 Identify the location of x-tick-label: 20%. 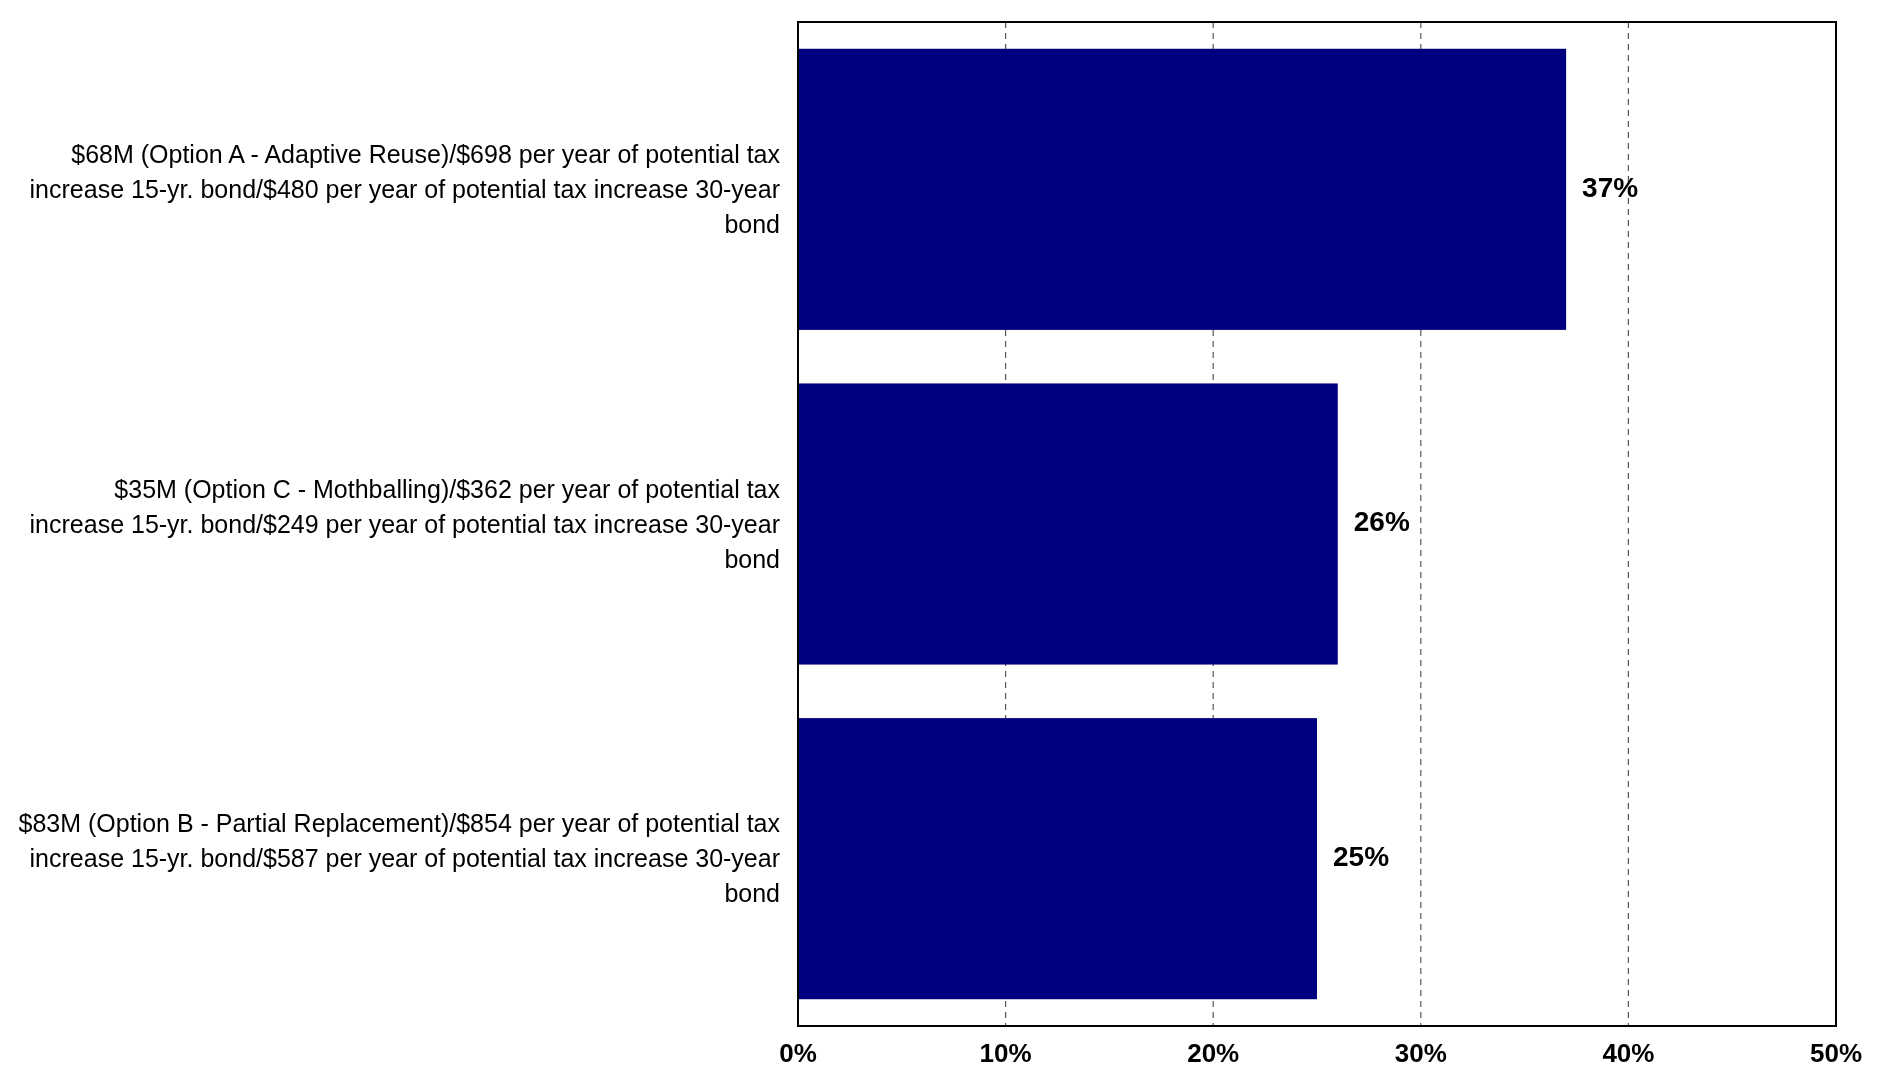
(1213, 1053).